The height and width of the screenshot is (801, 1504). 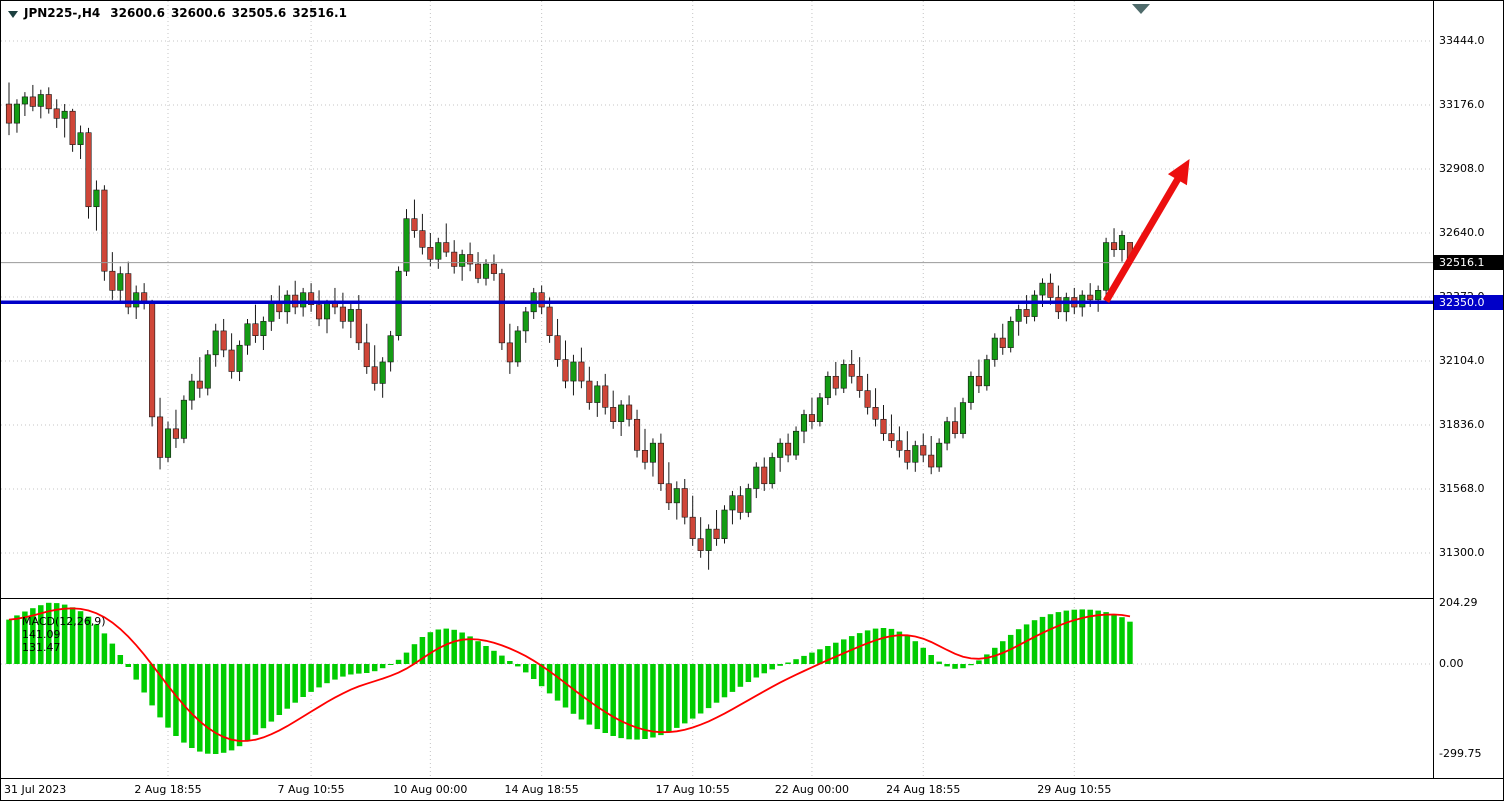 What do you see at coordinates (1462, 552) in the screenshot?
I see `price-axis-label: 31300.0` at bounding box center [1462, 552].